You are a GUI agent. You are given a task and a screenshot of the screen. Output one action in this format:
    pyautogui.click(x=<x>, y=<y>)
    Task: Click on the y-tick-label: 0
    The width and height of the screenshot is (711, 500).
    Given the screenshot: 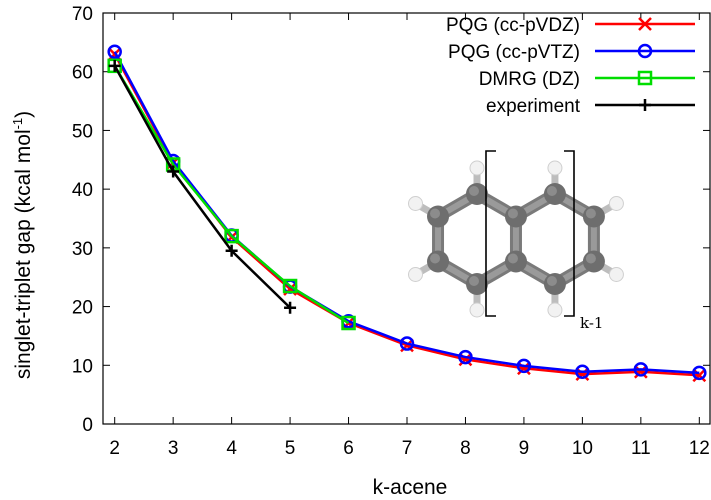 What is the action you would take?
    pyautogui.click(x=87, y=425)
    